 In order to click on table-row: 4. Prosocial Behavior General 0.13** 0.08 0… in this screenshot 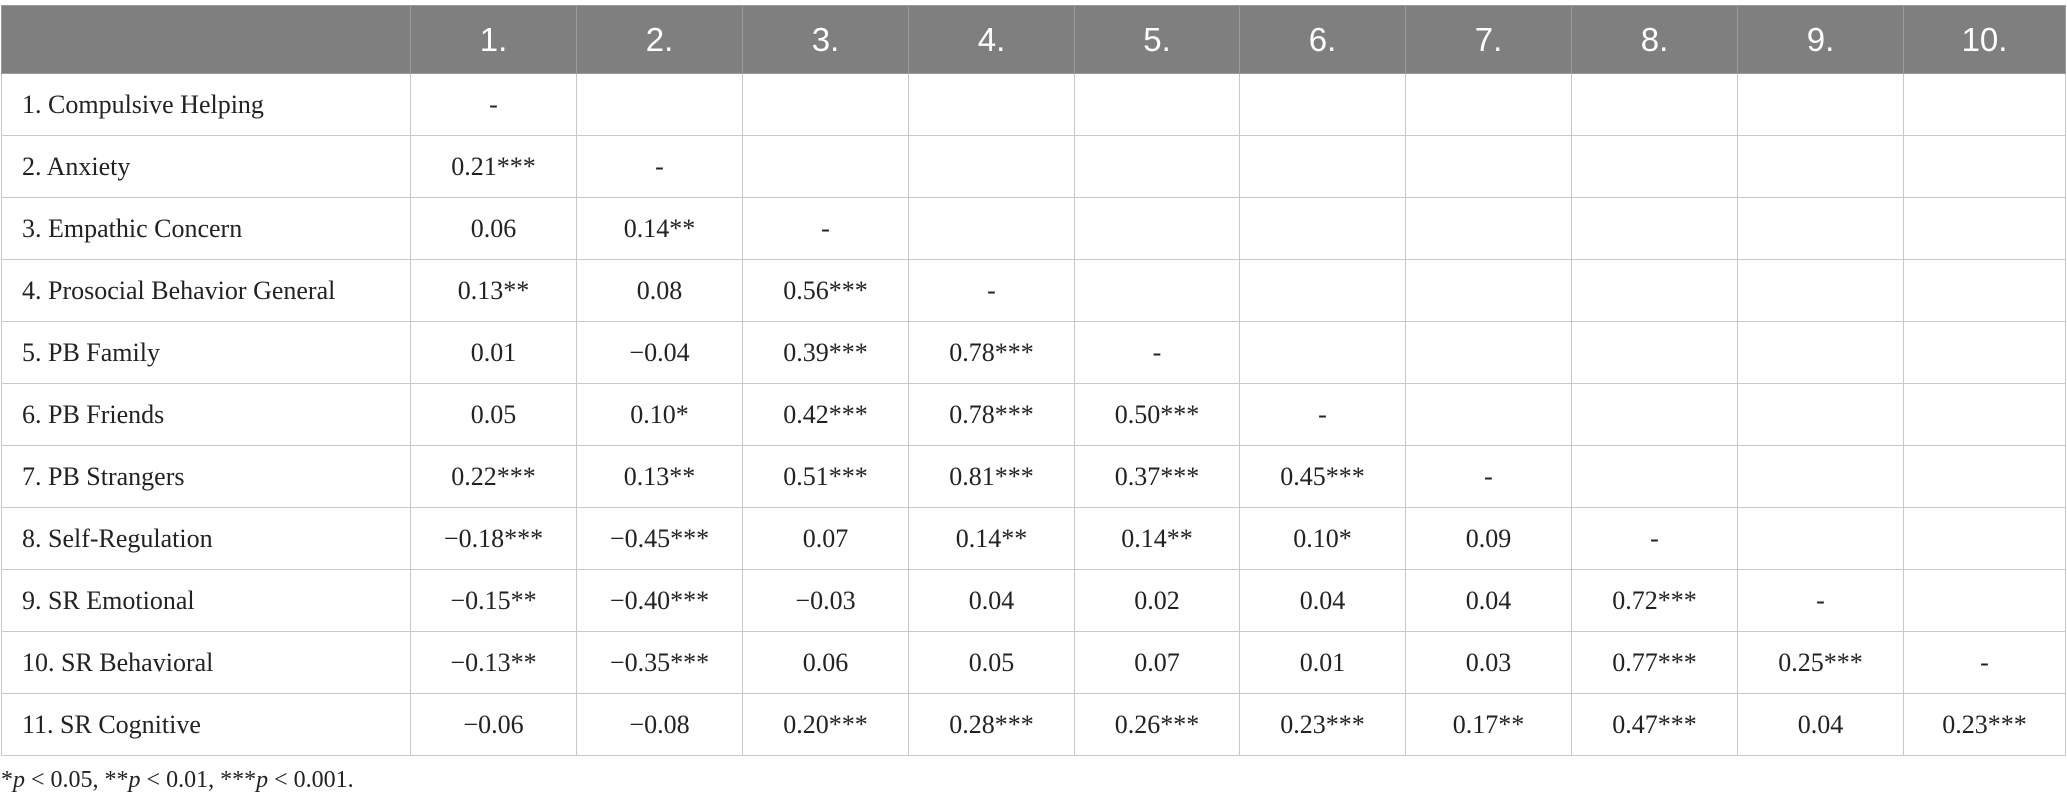, I will do `click(1033, 290)`.